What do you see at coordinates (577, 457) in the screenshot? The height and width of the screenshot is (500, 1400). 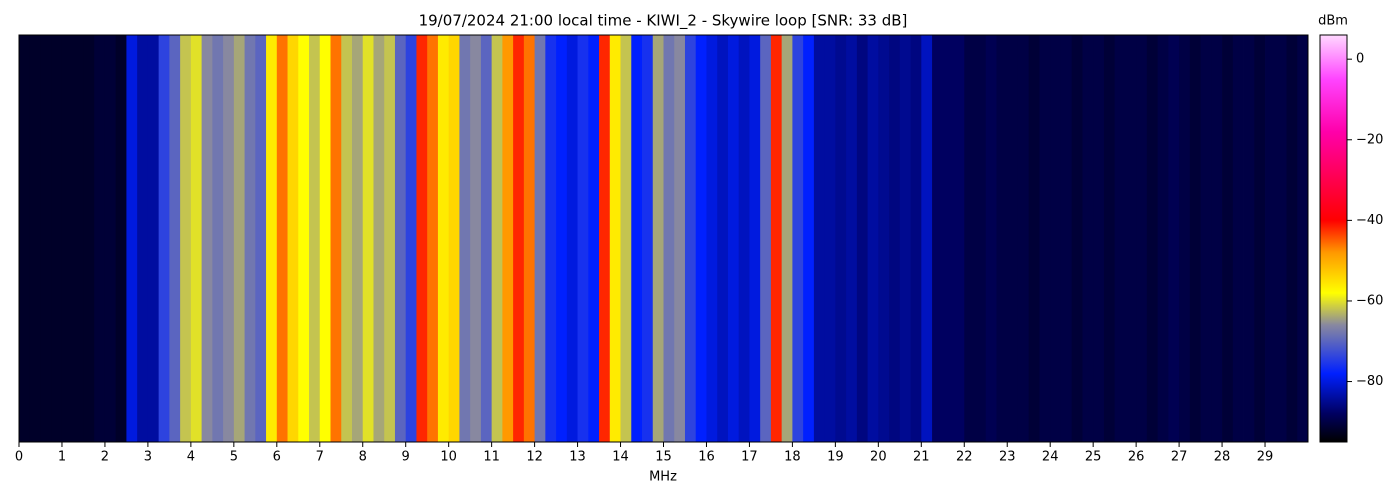 I see `x-tick-label: 13` at bounding box center [577, 457].